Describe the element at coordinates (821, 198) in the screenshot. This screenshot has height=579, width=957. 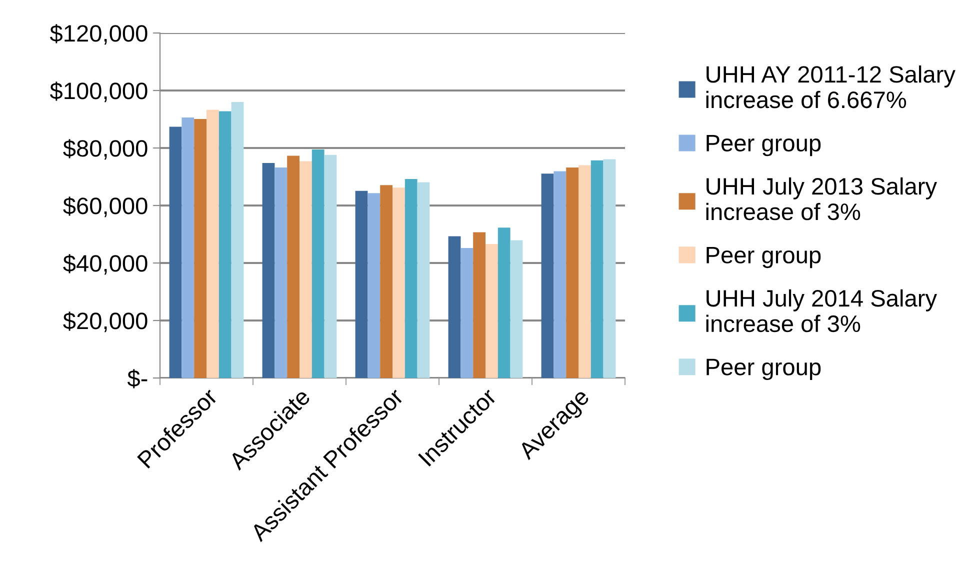
I see `legend-label: UHH July 2013 Salary increase of 3%` at that location.